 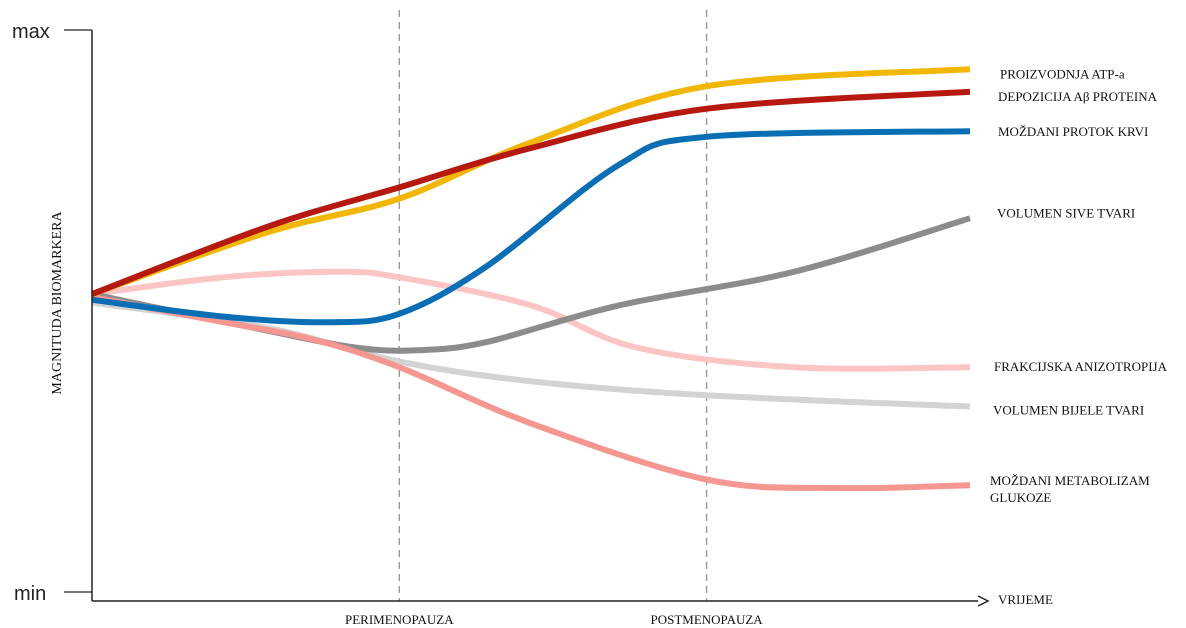 What do you see at coordinates (31, 32) in the screenshot?
I see `max-tick-label: max` at bounding box center [31, 32].